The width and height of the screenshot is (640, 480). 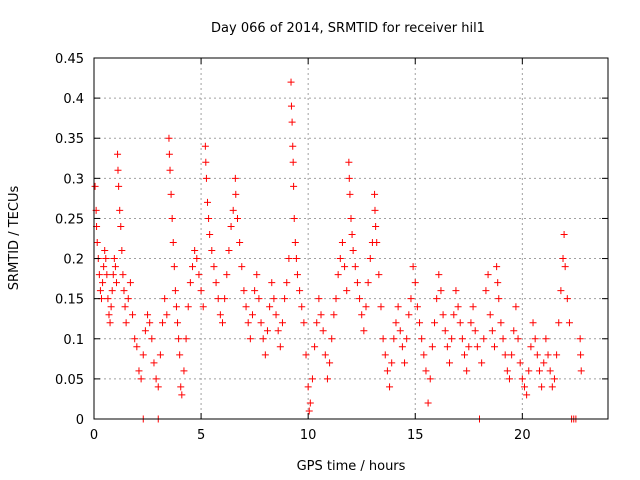 I want to click on y-tick-label: 0, so click(x=80, y=420).